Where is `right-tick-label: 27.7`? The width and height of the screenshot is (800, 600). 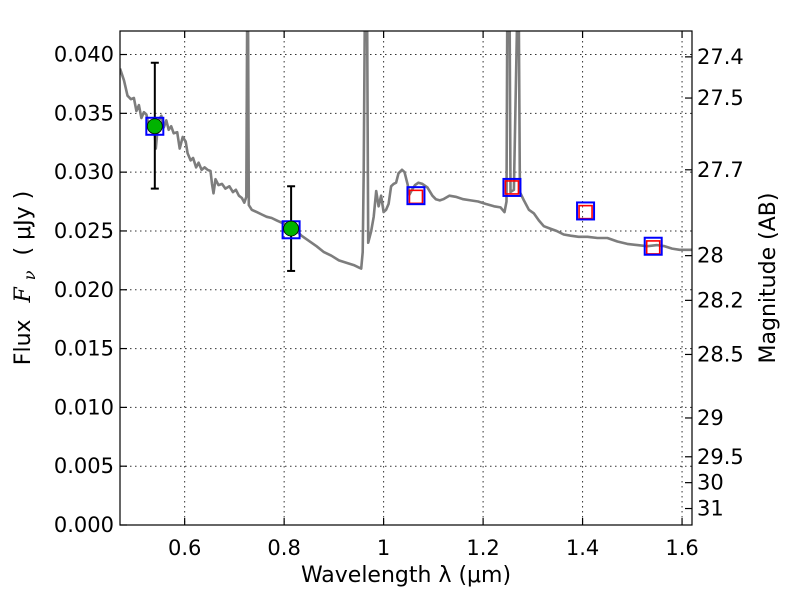 right-tick-label: 27.7 is located at coordinates (720, 170).